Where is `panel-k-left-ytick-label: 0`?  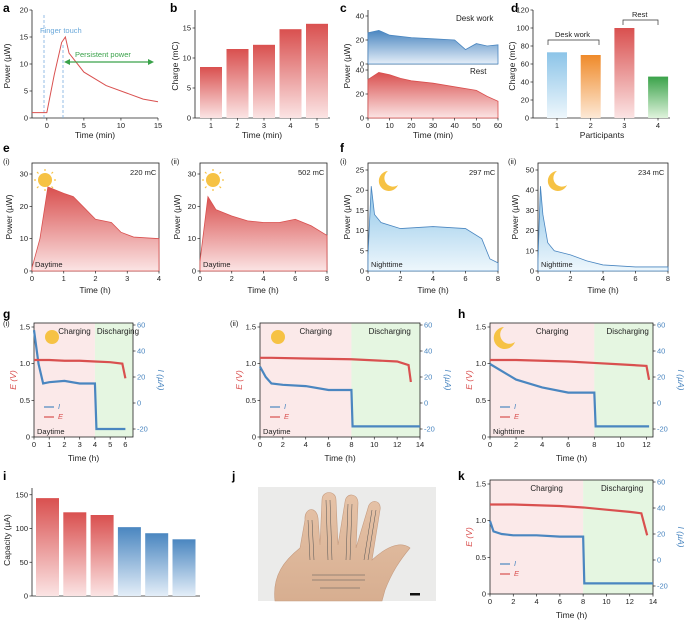 panel-k-left-ytick-label: 0 is located at coordinates (484, 594).